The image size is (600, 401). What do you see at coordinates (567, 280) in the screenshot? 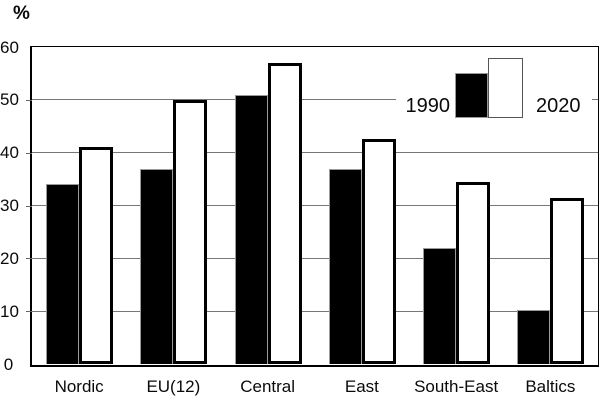
I see `bar-2020-baltics` at bounding box center [567, 280].